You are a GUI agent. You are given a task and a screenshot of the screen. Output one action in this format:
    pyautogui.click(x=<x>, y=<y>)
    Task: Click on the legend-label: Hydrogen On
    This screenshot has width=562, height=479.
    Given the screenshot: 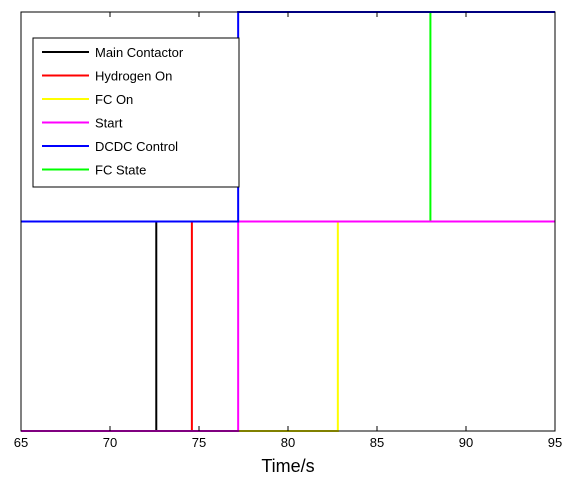 What is the action you would take?
    pyautogui.click(x=133, y=76)
    